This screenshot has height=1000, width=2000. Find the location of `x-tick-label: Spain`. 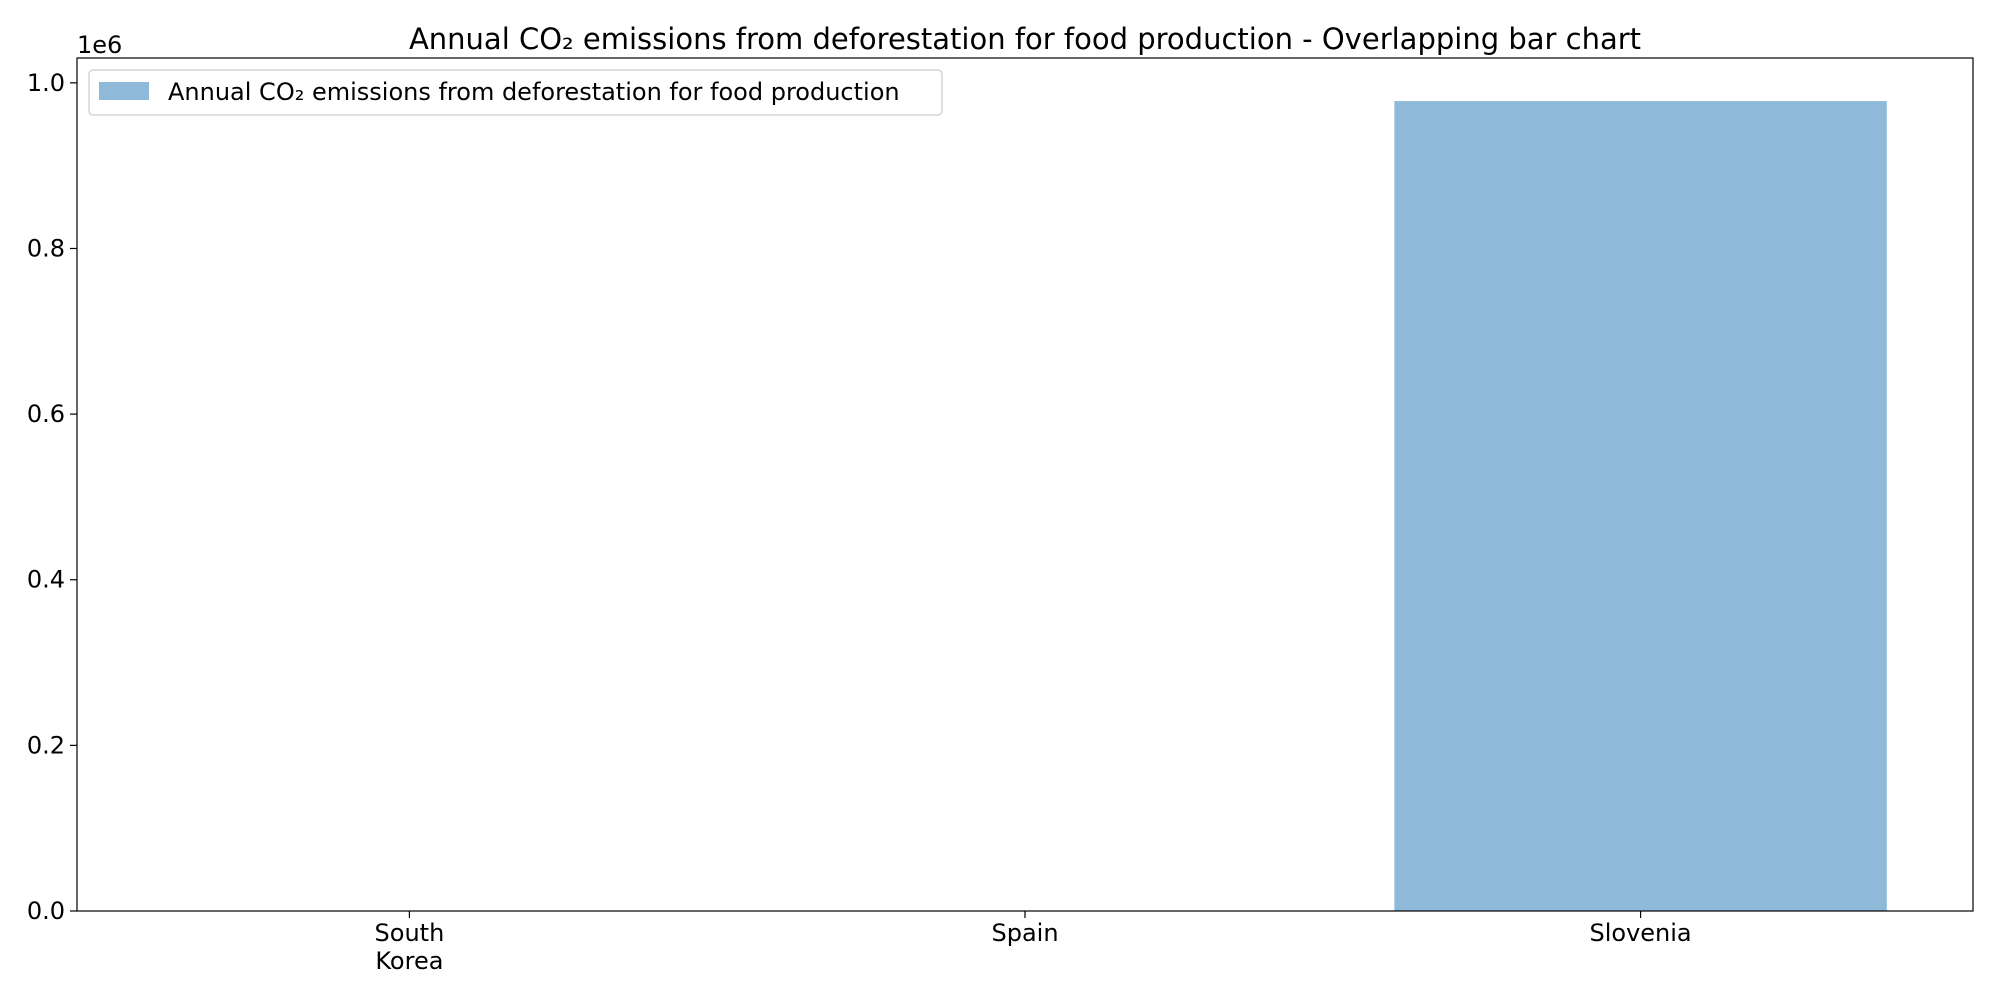

x-tick-label: Spain is located at coordinates (1024, 933).